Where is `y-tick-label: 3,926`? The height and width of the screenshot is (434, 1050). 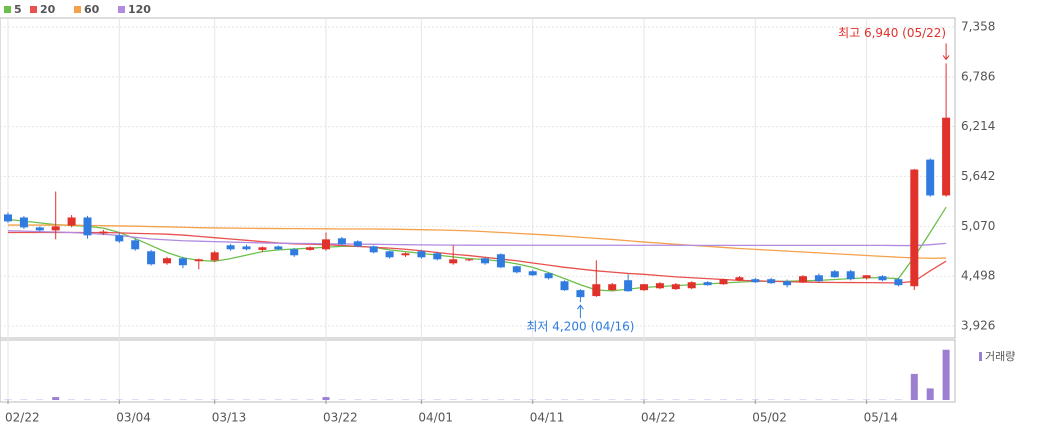
y-tick-label: 3,926 is located at coordinates (978, 326).